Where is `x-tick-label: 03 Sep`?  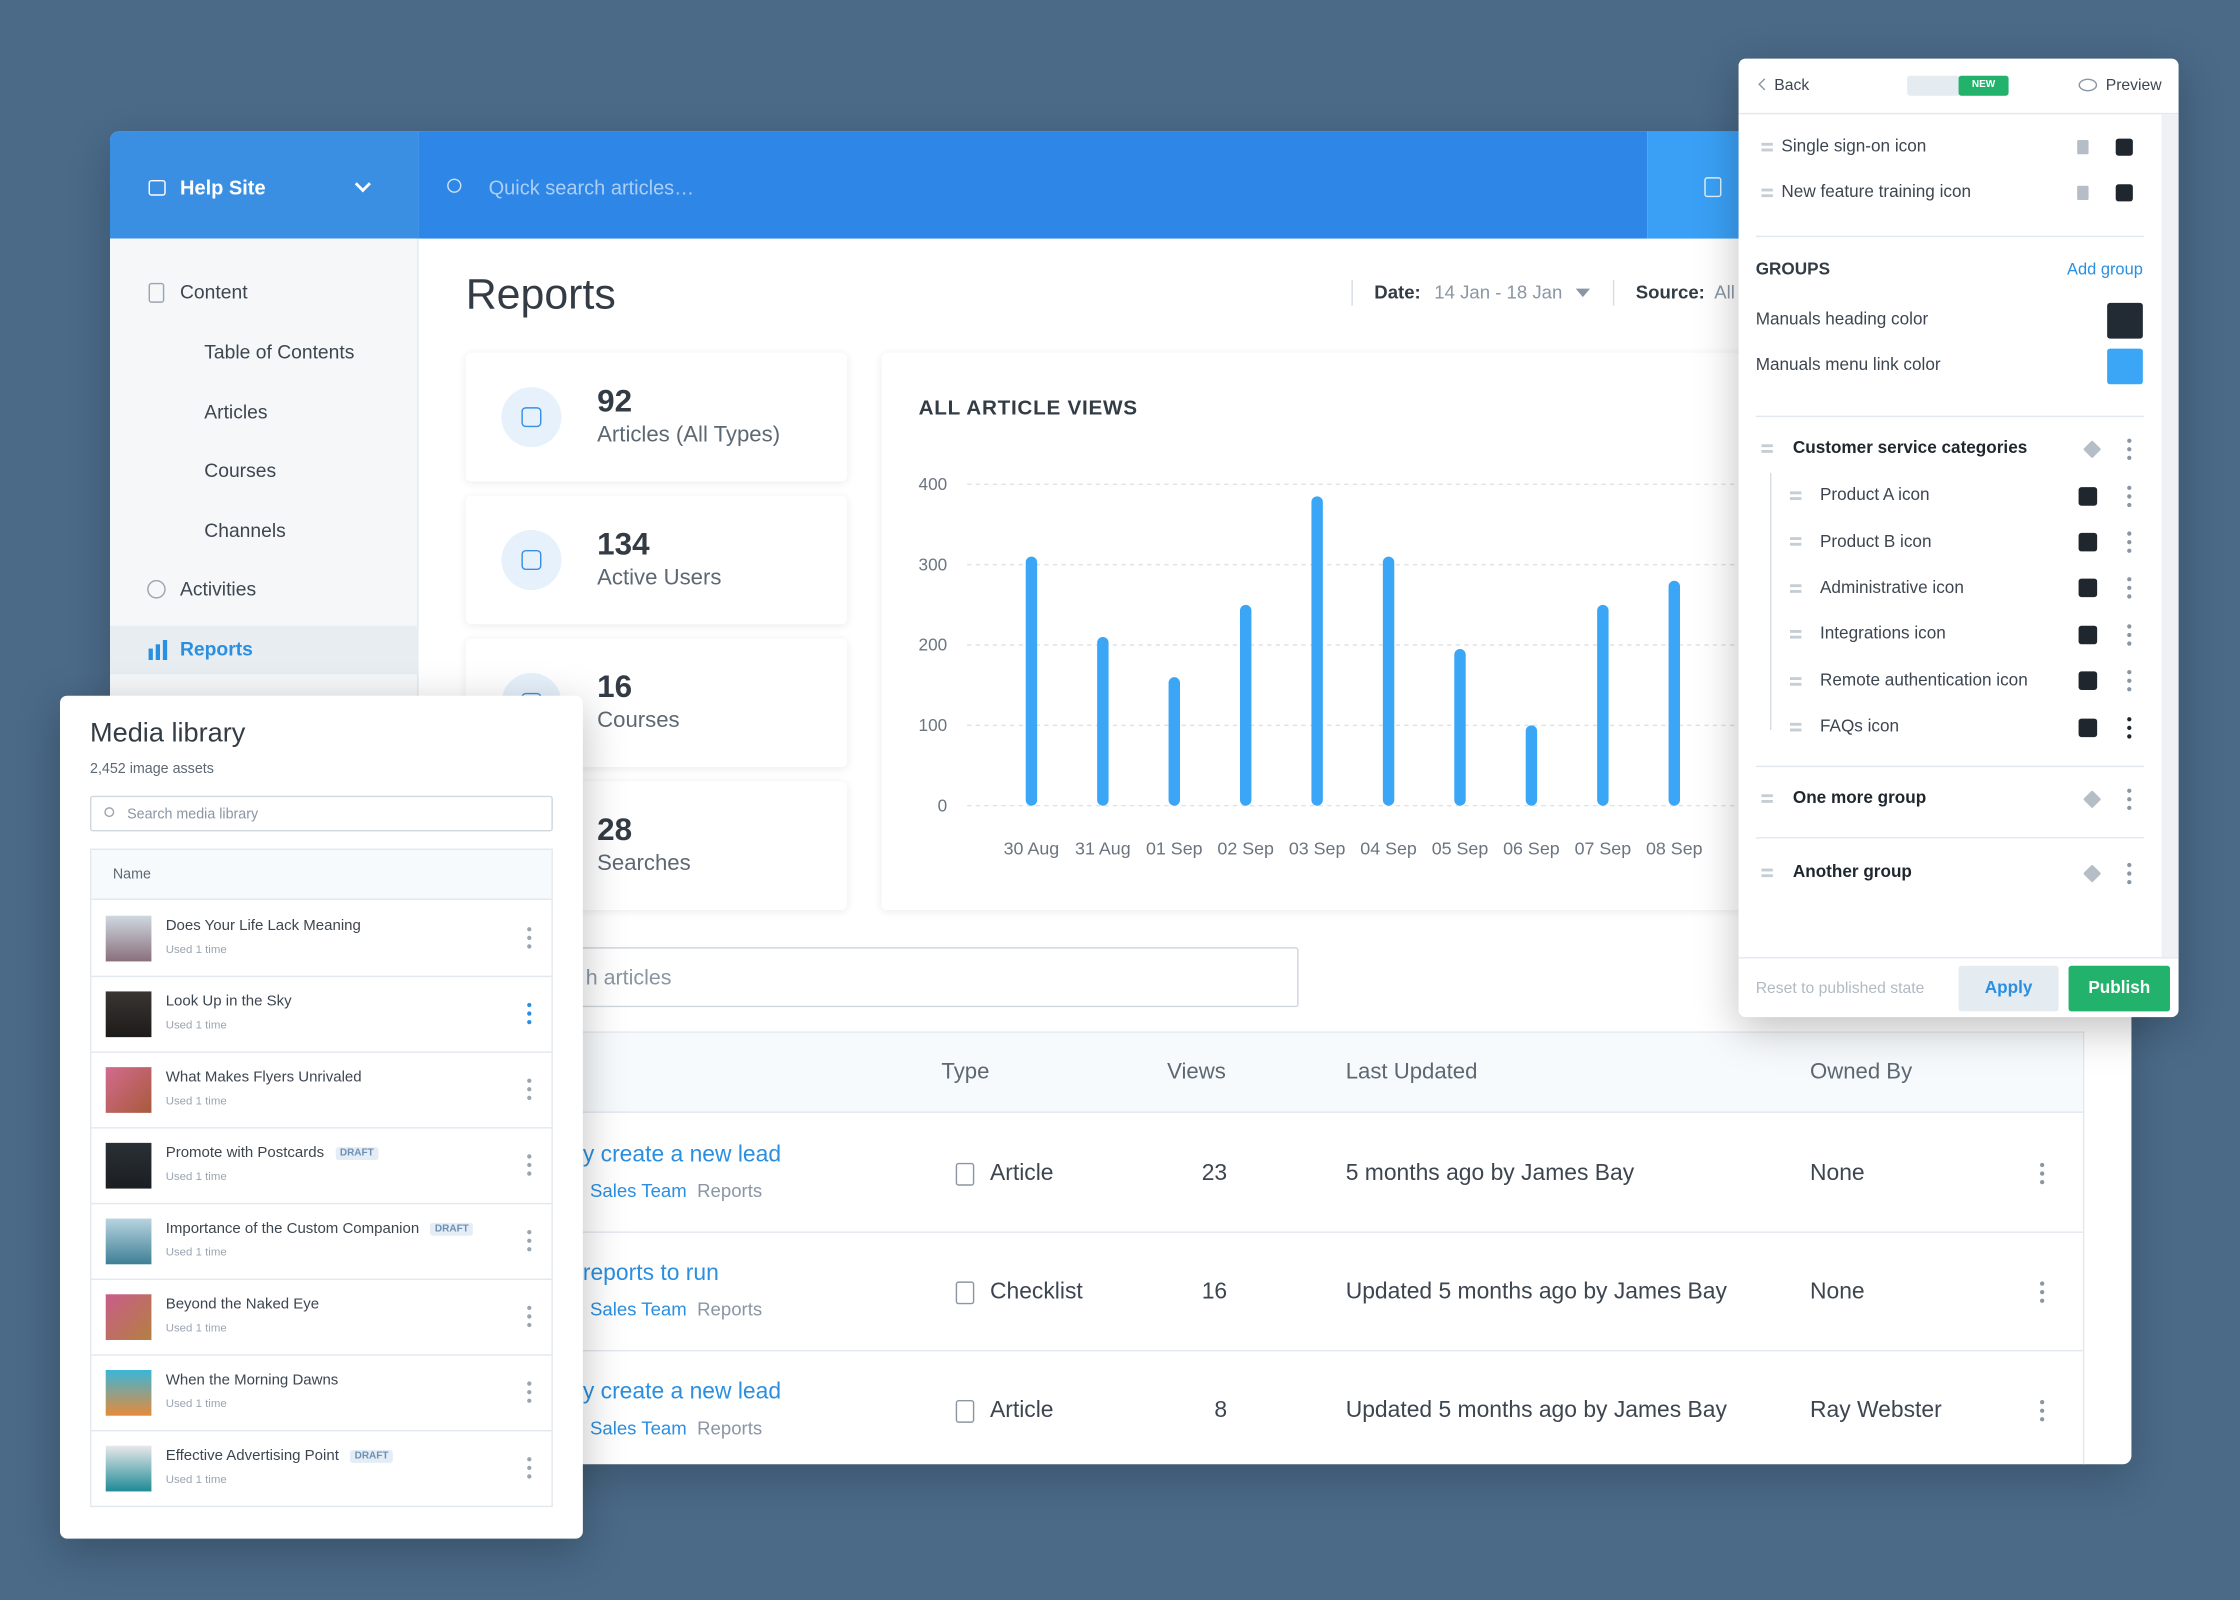
x-tick-label: 03 Sep is located at coordinates (1317, 848).